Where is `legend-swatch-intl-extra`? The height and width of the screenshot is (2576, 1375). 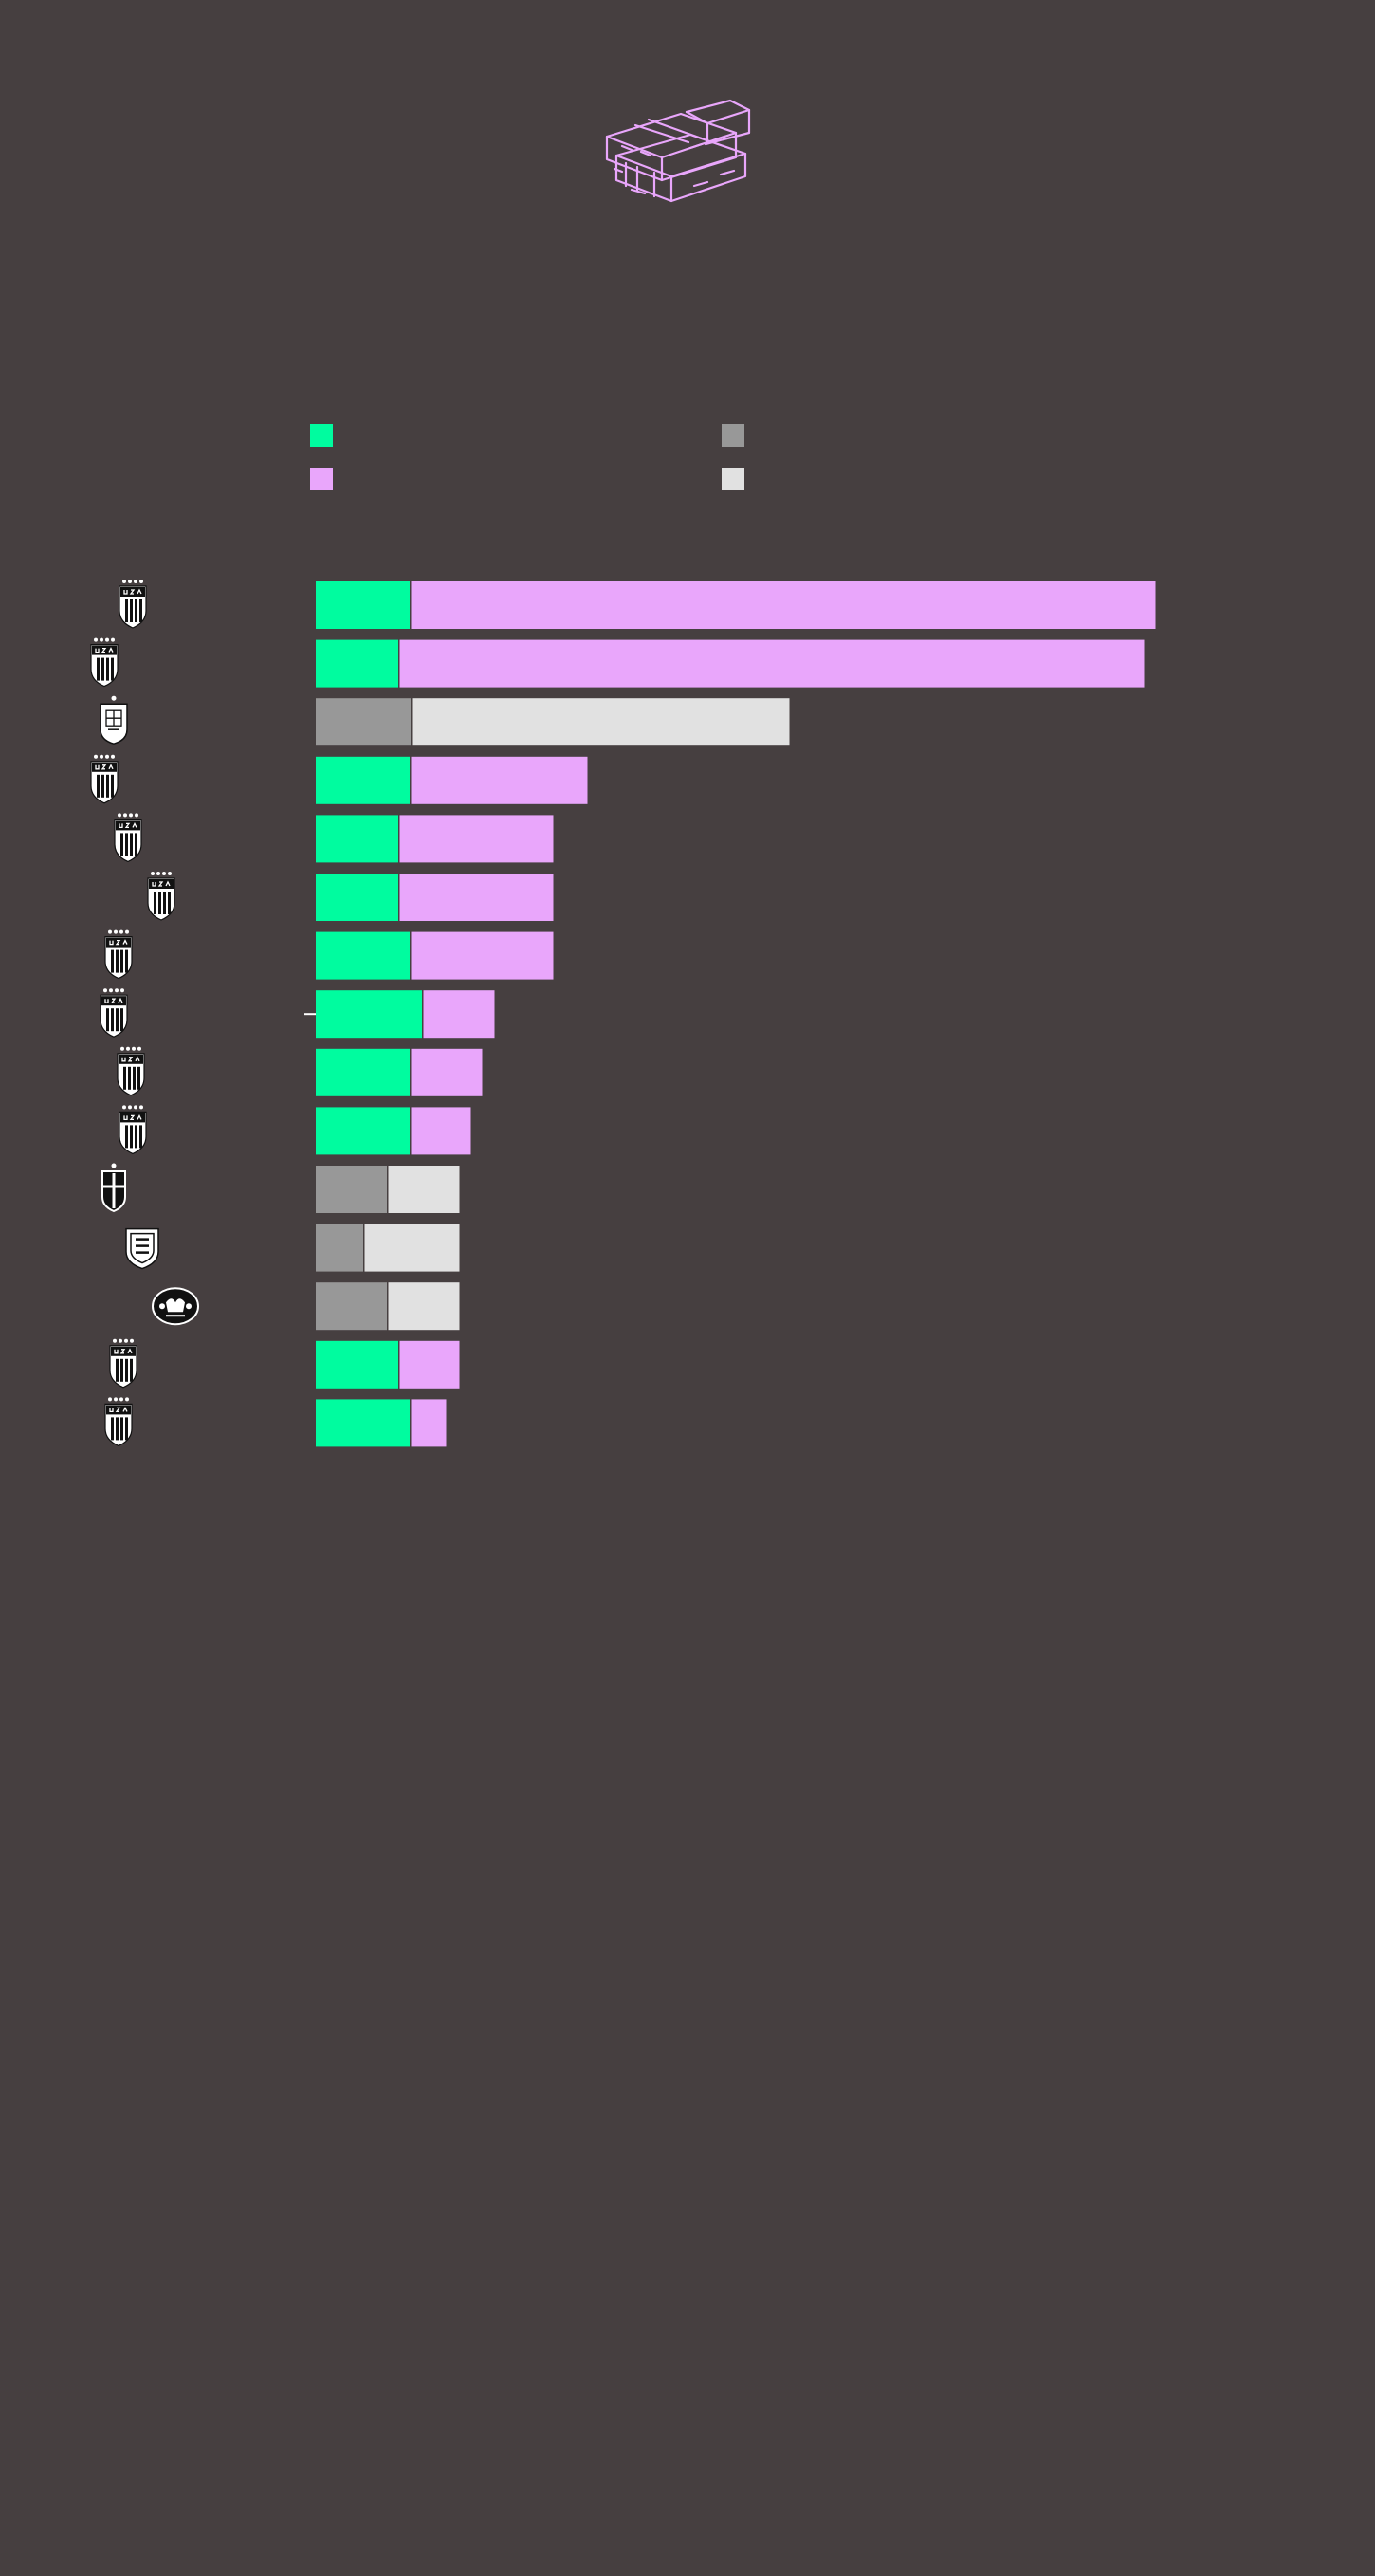 legend-swatch-intl-extra is located at coordinates (733, 479).